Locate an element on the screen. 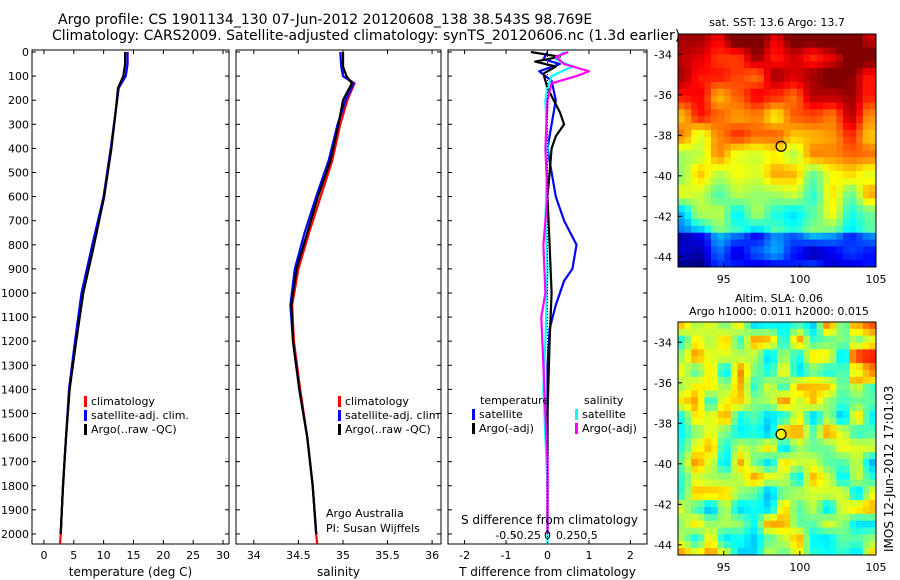 This screenshot has height=580, width=900. series-line-argo-raw-qc- is located at coordinates (321, 293).